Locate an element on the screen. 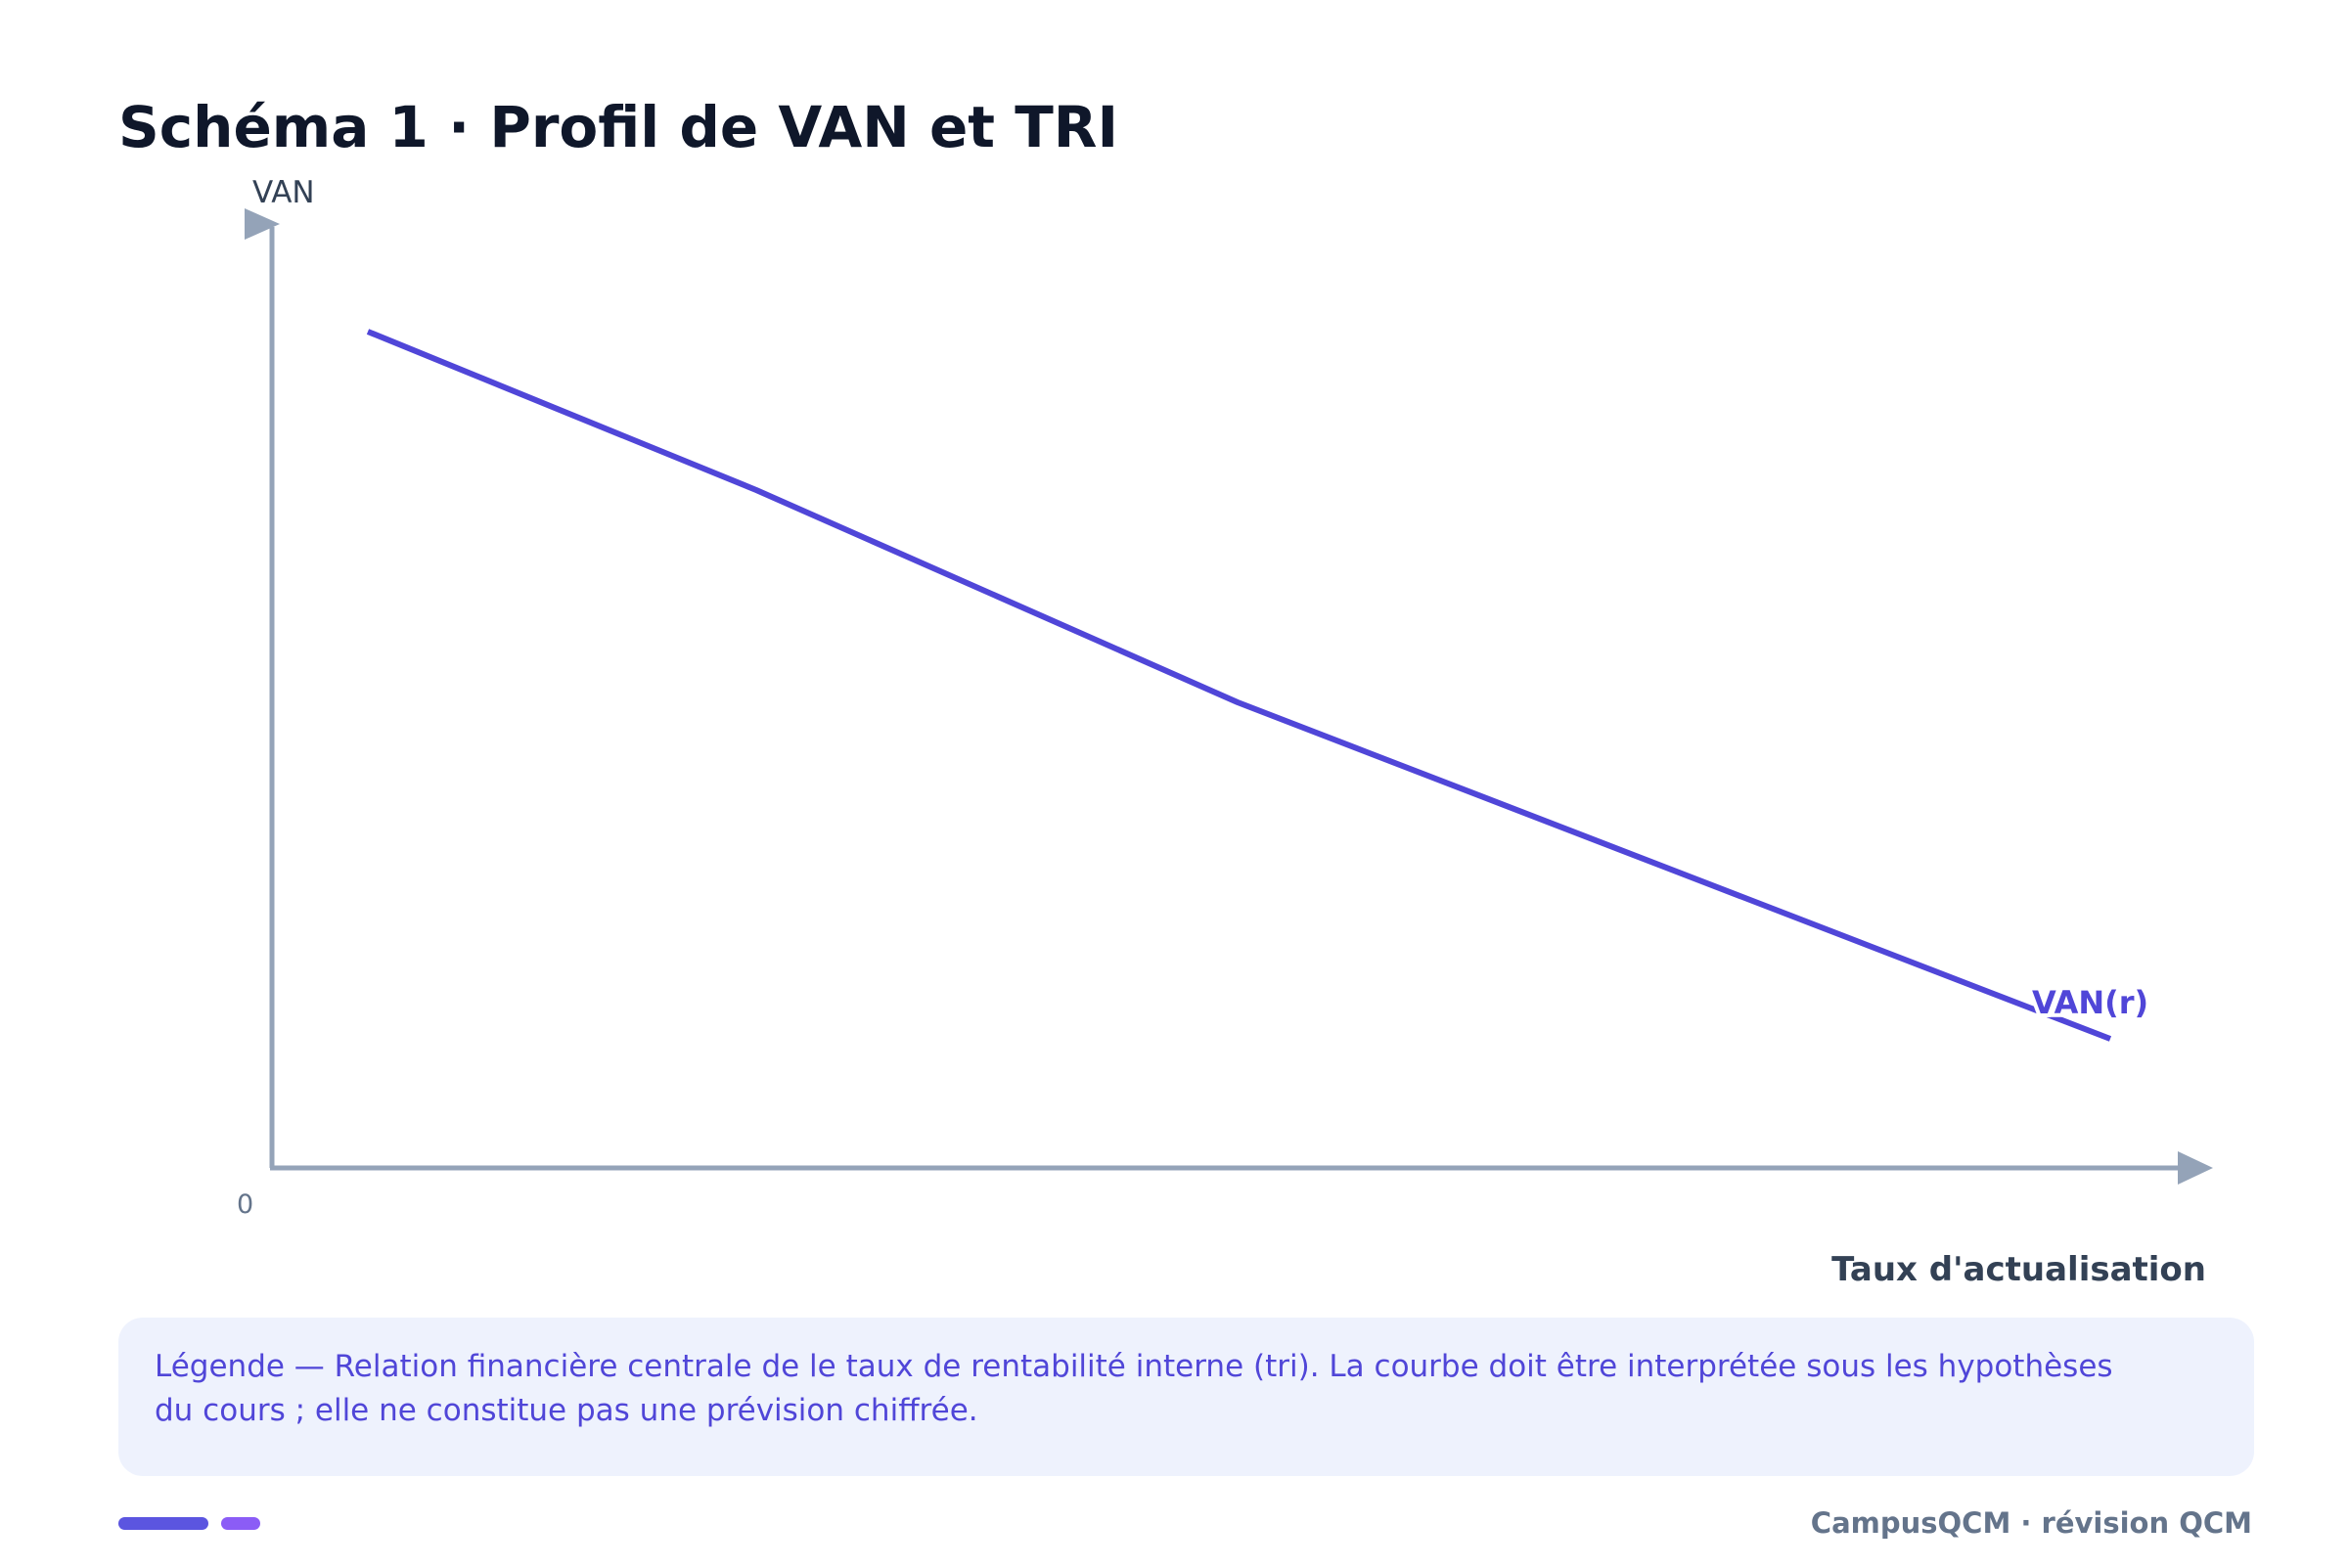  origin-label: 0 is located at coordinates (245, 1204).